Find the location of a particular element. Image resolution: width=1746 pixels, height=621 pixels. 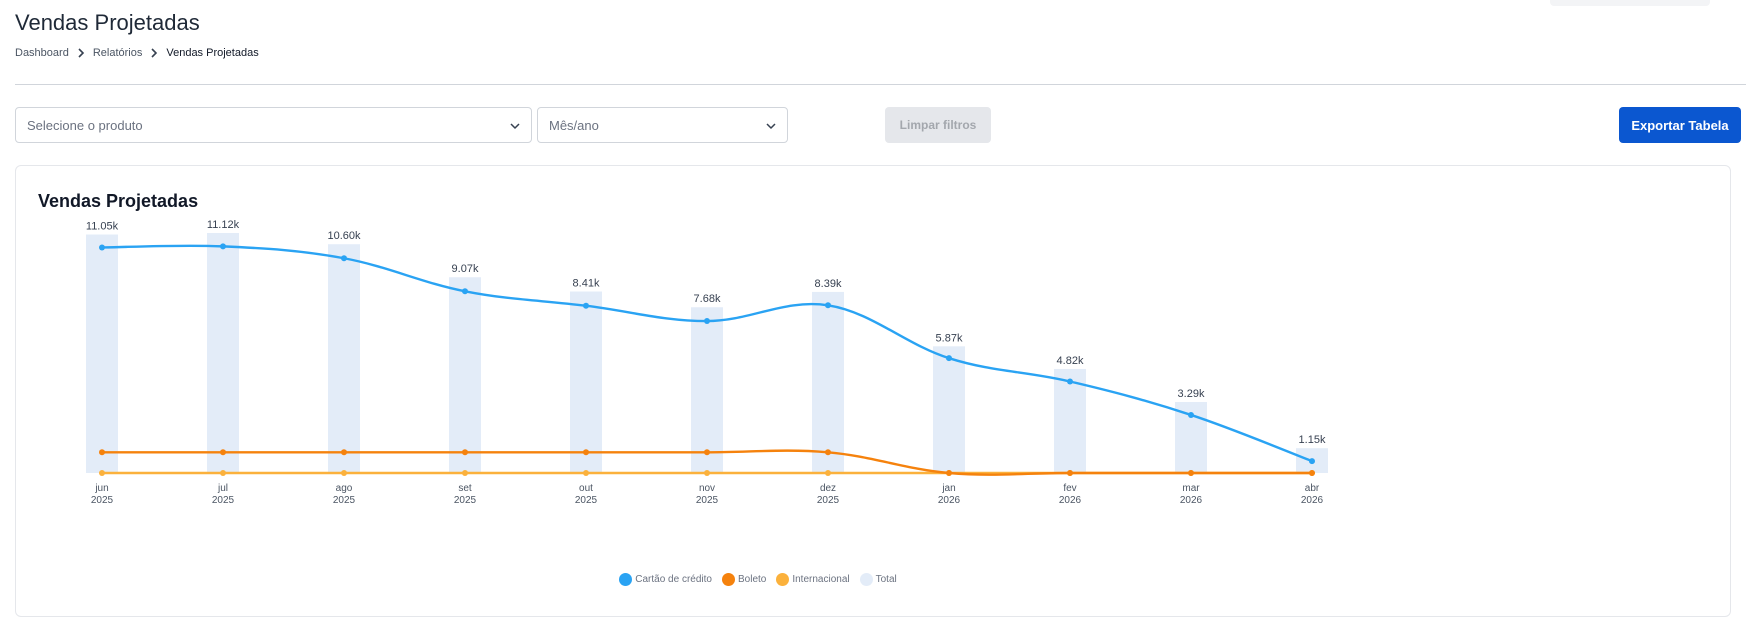

x-tick-month: set is located at coordinates (465, 488).